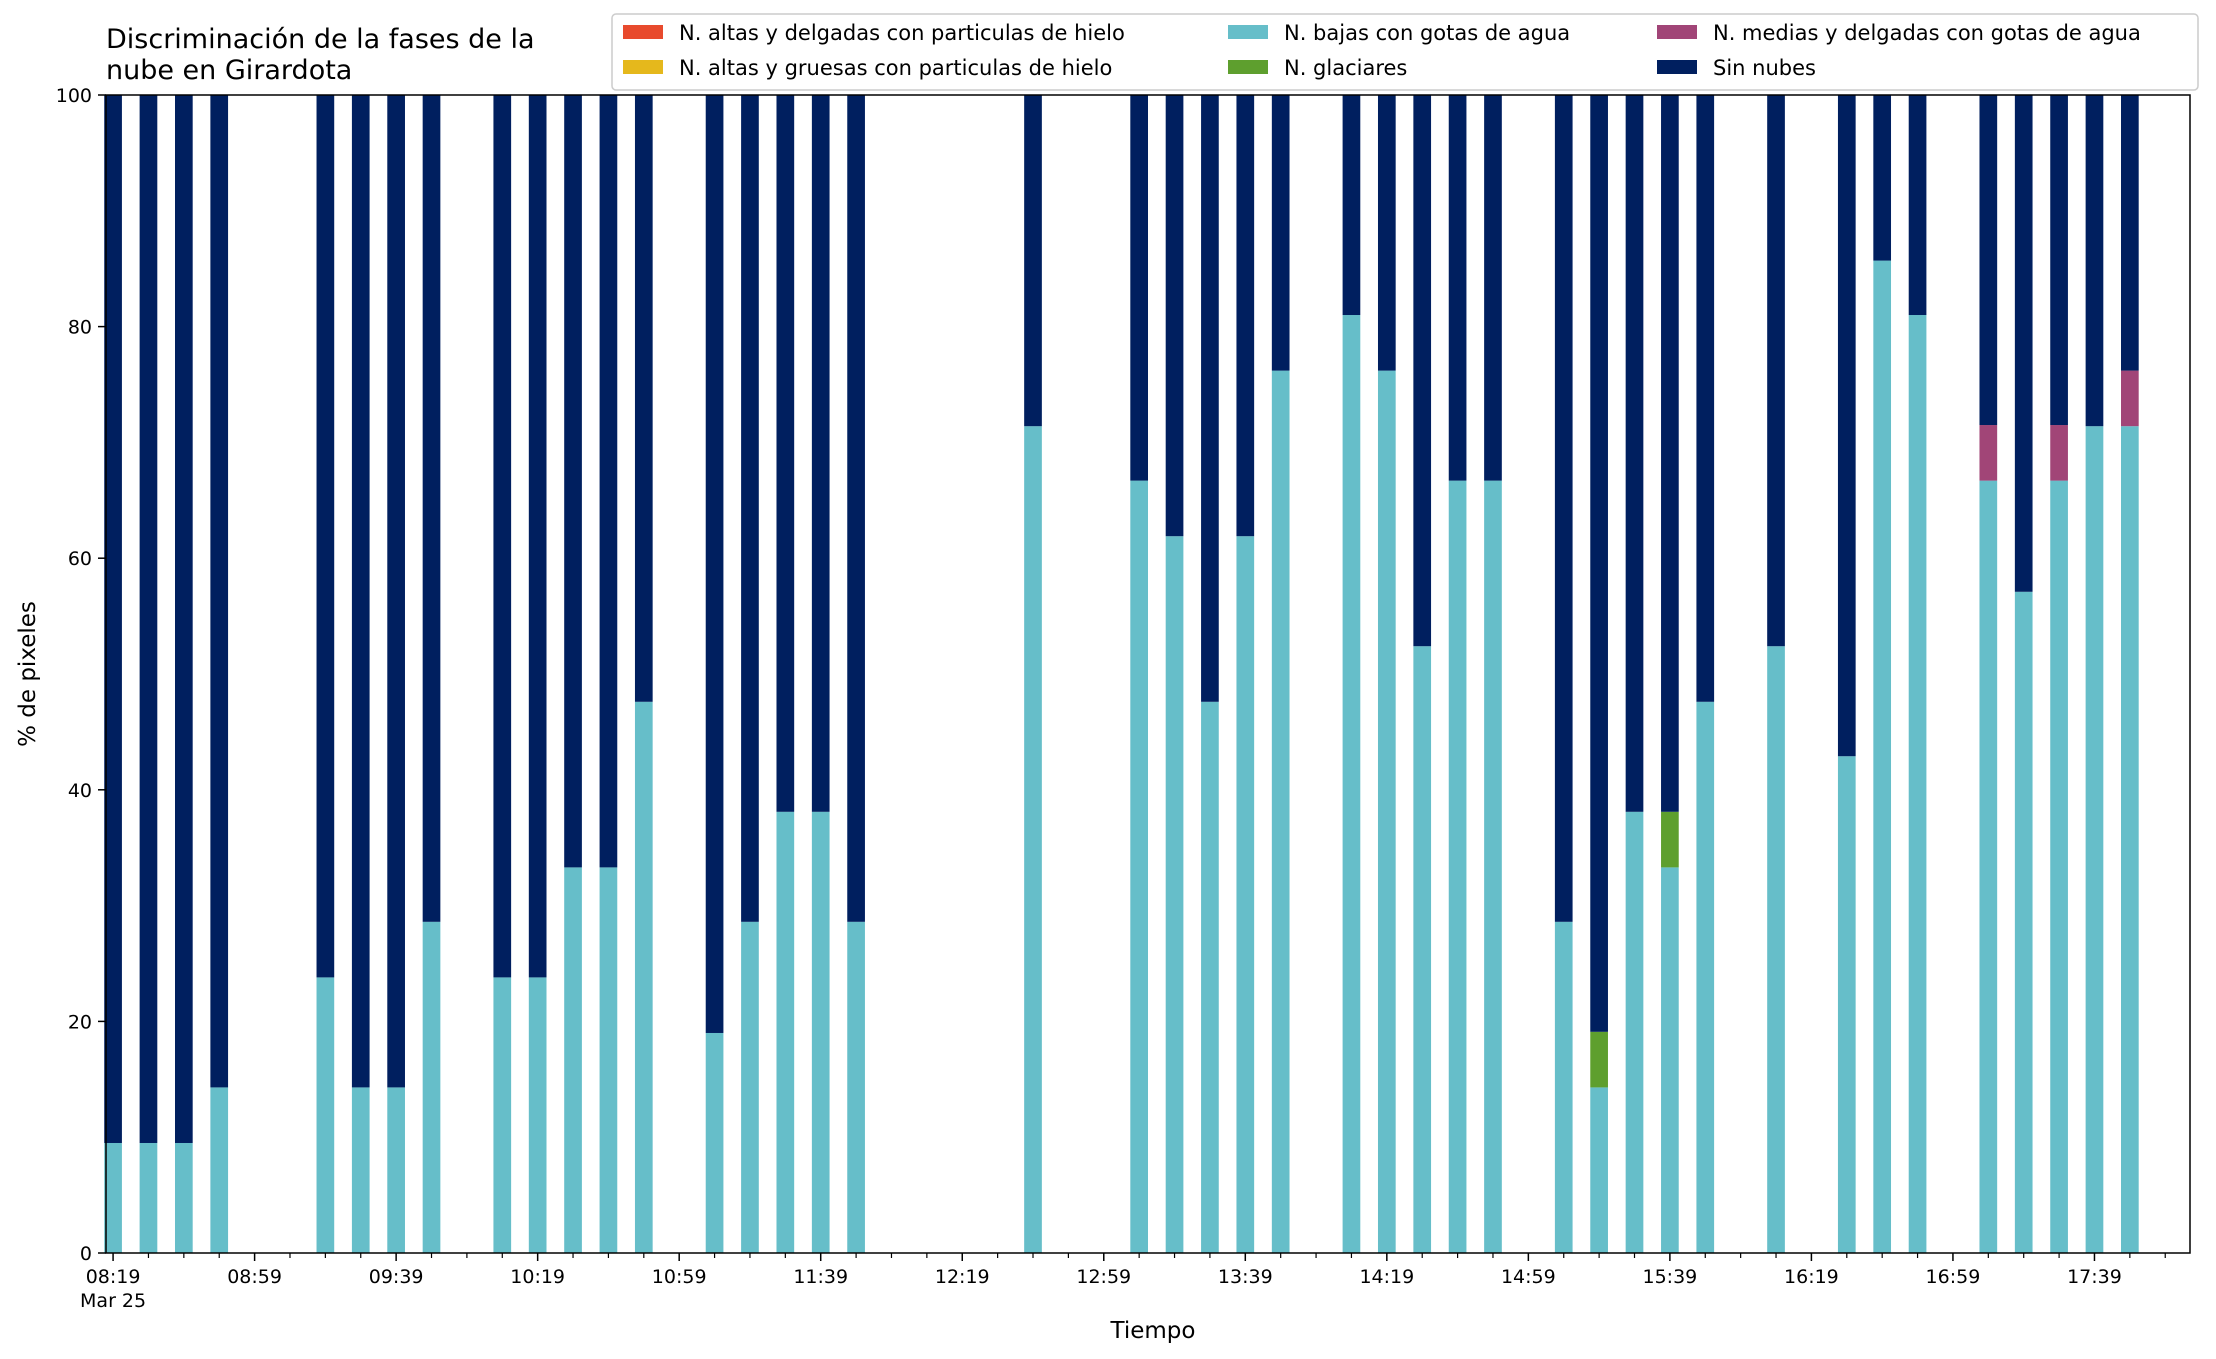  I want to click on x-tick-label: 08:19, so click(113, 1277).